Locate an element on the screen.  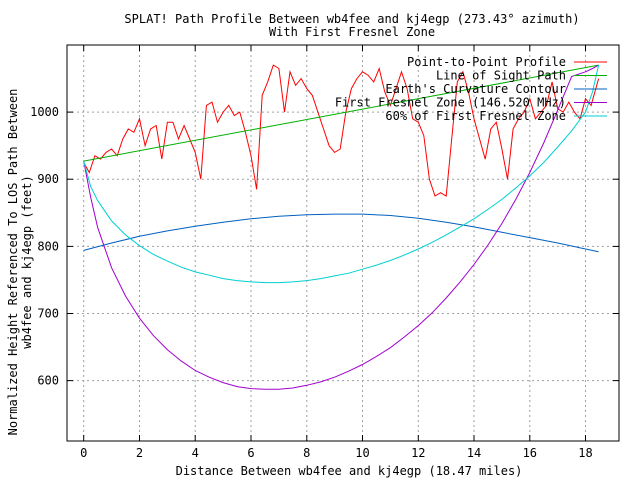
legend-label: Line of Sight Path is located at coordinates (501, 76).